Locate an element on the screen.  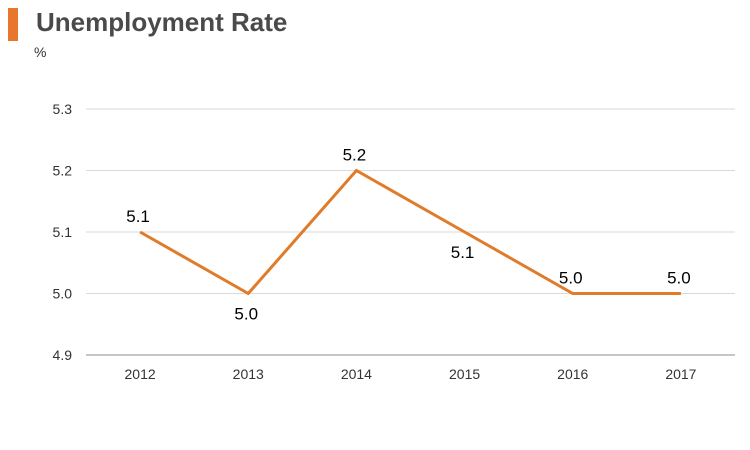
y-tick-label: 5.1 is located at coordinates (63, 232).